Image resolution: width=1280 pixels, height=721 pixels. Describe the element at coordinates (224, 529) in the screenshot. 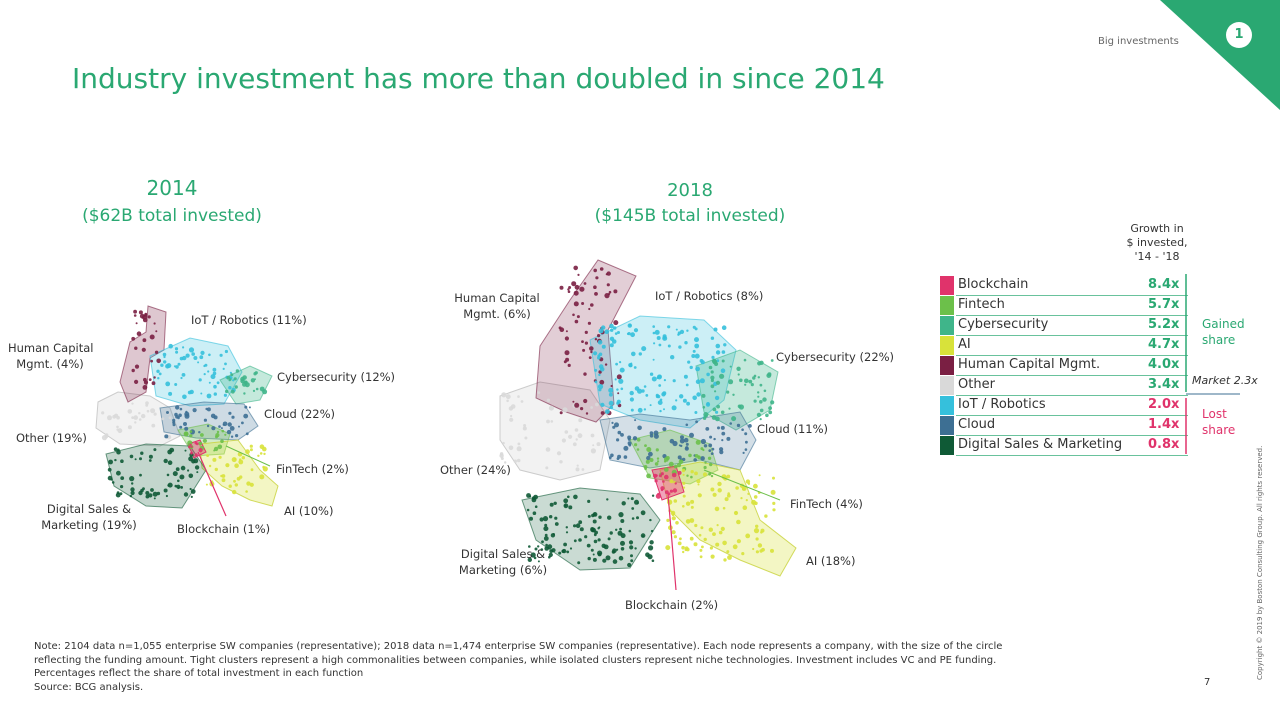

I see `label-2014-blockchain: Blockchain (1%)` at that location.